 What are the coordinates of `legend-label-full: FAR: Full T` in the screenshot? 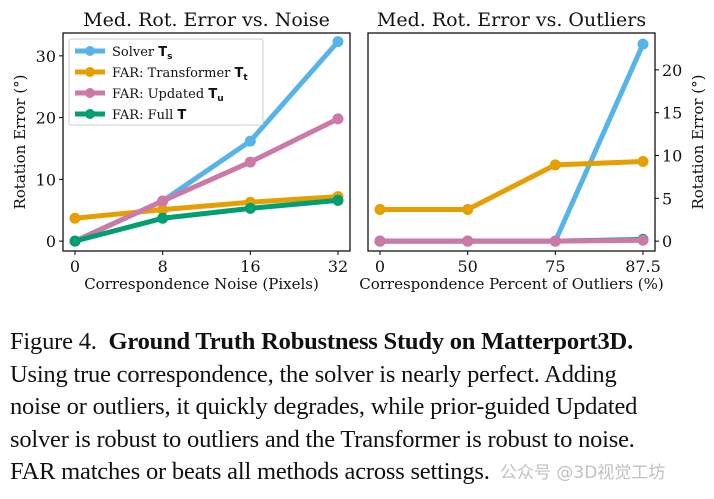 It's located at (149, 115).